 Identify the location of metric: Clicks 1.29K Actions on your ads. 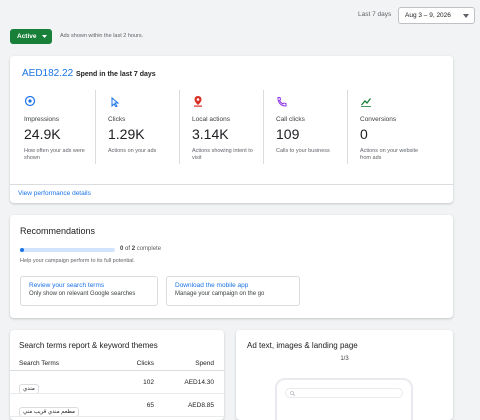
(138, 127).